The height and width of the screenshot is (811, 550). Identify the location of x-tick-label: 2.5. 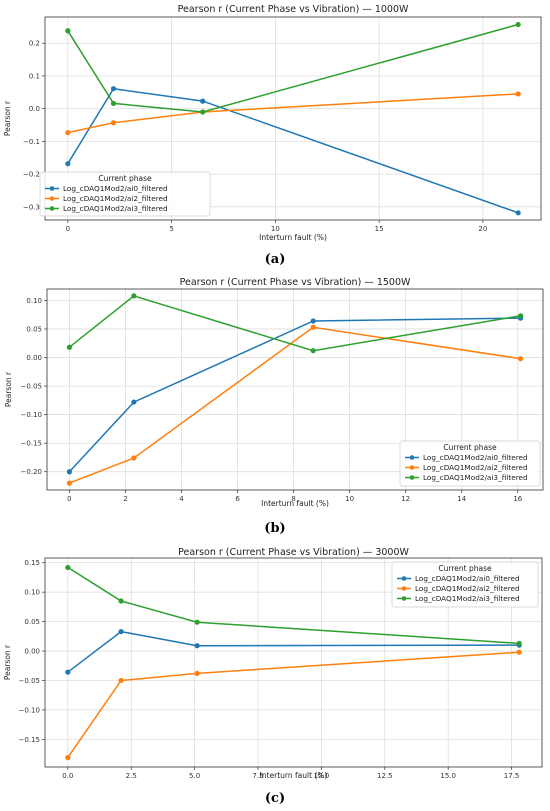
(131, 776).